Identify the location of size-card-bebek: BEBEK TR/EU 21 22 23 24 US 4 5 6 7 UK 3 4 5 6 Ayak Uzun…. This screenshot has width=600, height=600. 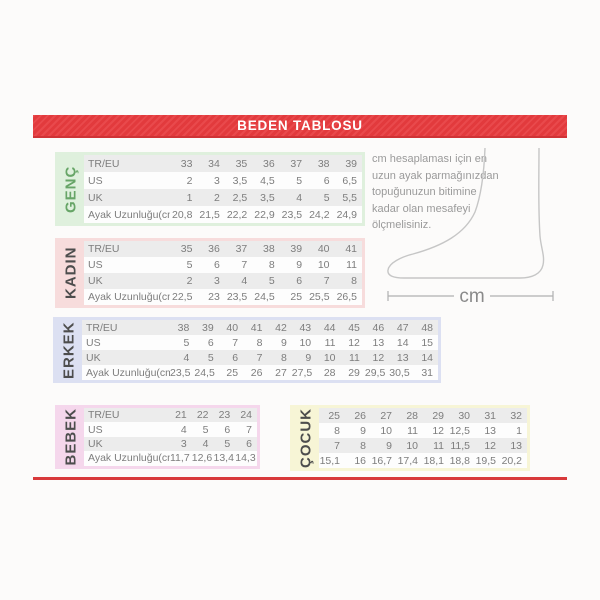
(157, 437).